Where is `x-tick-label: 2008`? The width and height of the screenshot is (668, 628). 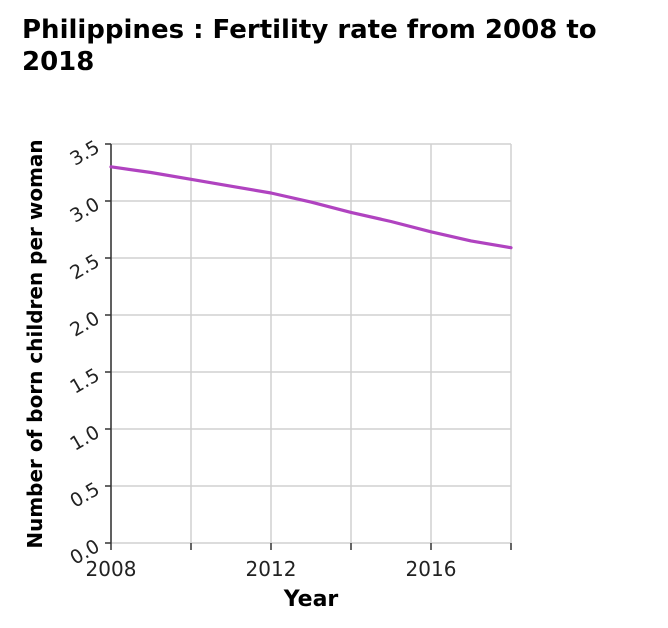 x-tick-label: 2008 is located at coordinates (111, 569).